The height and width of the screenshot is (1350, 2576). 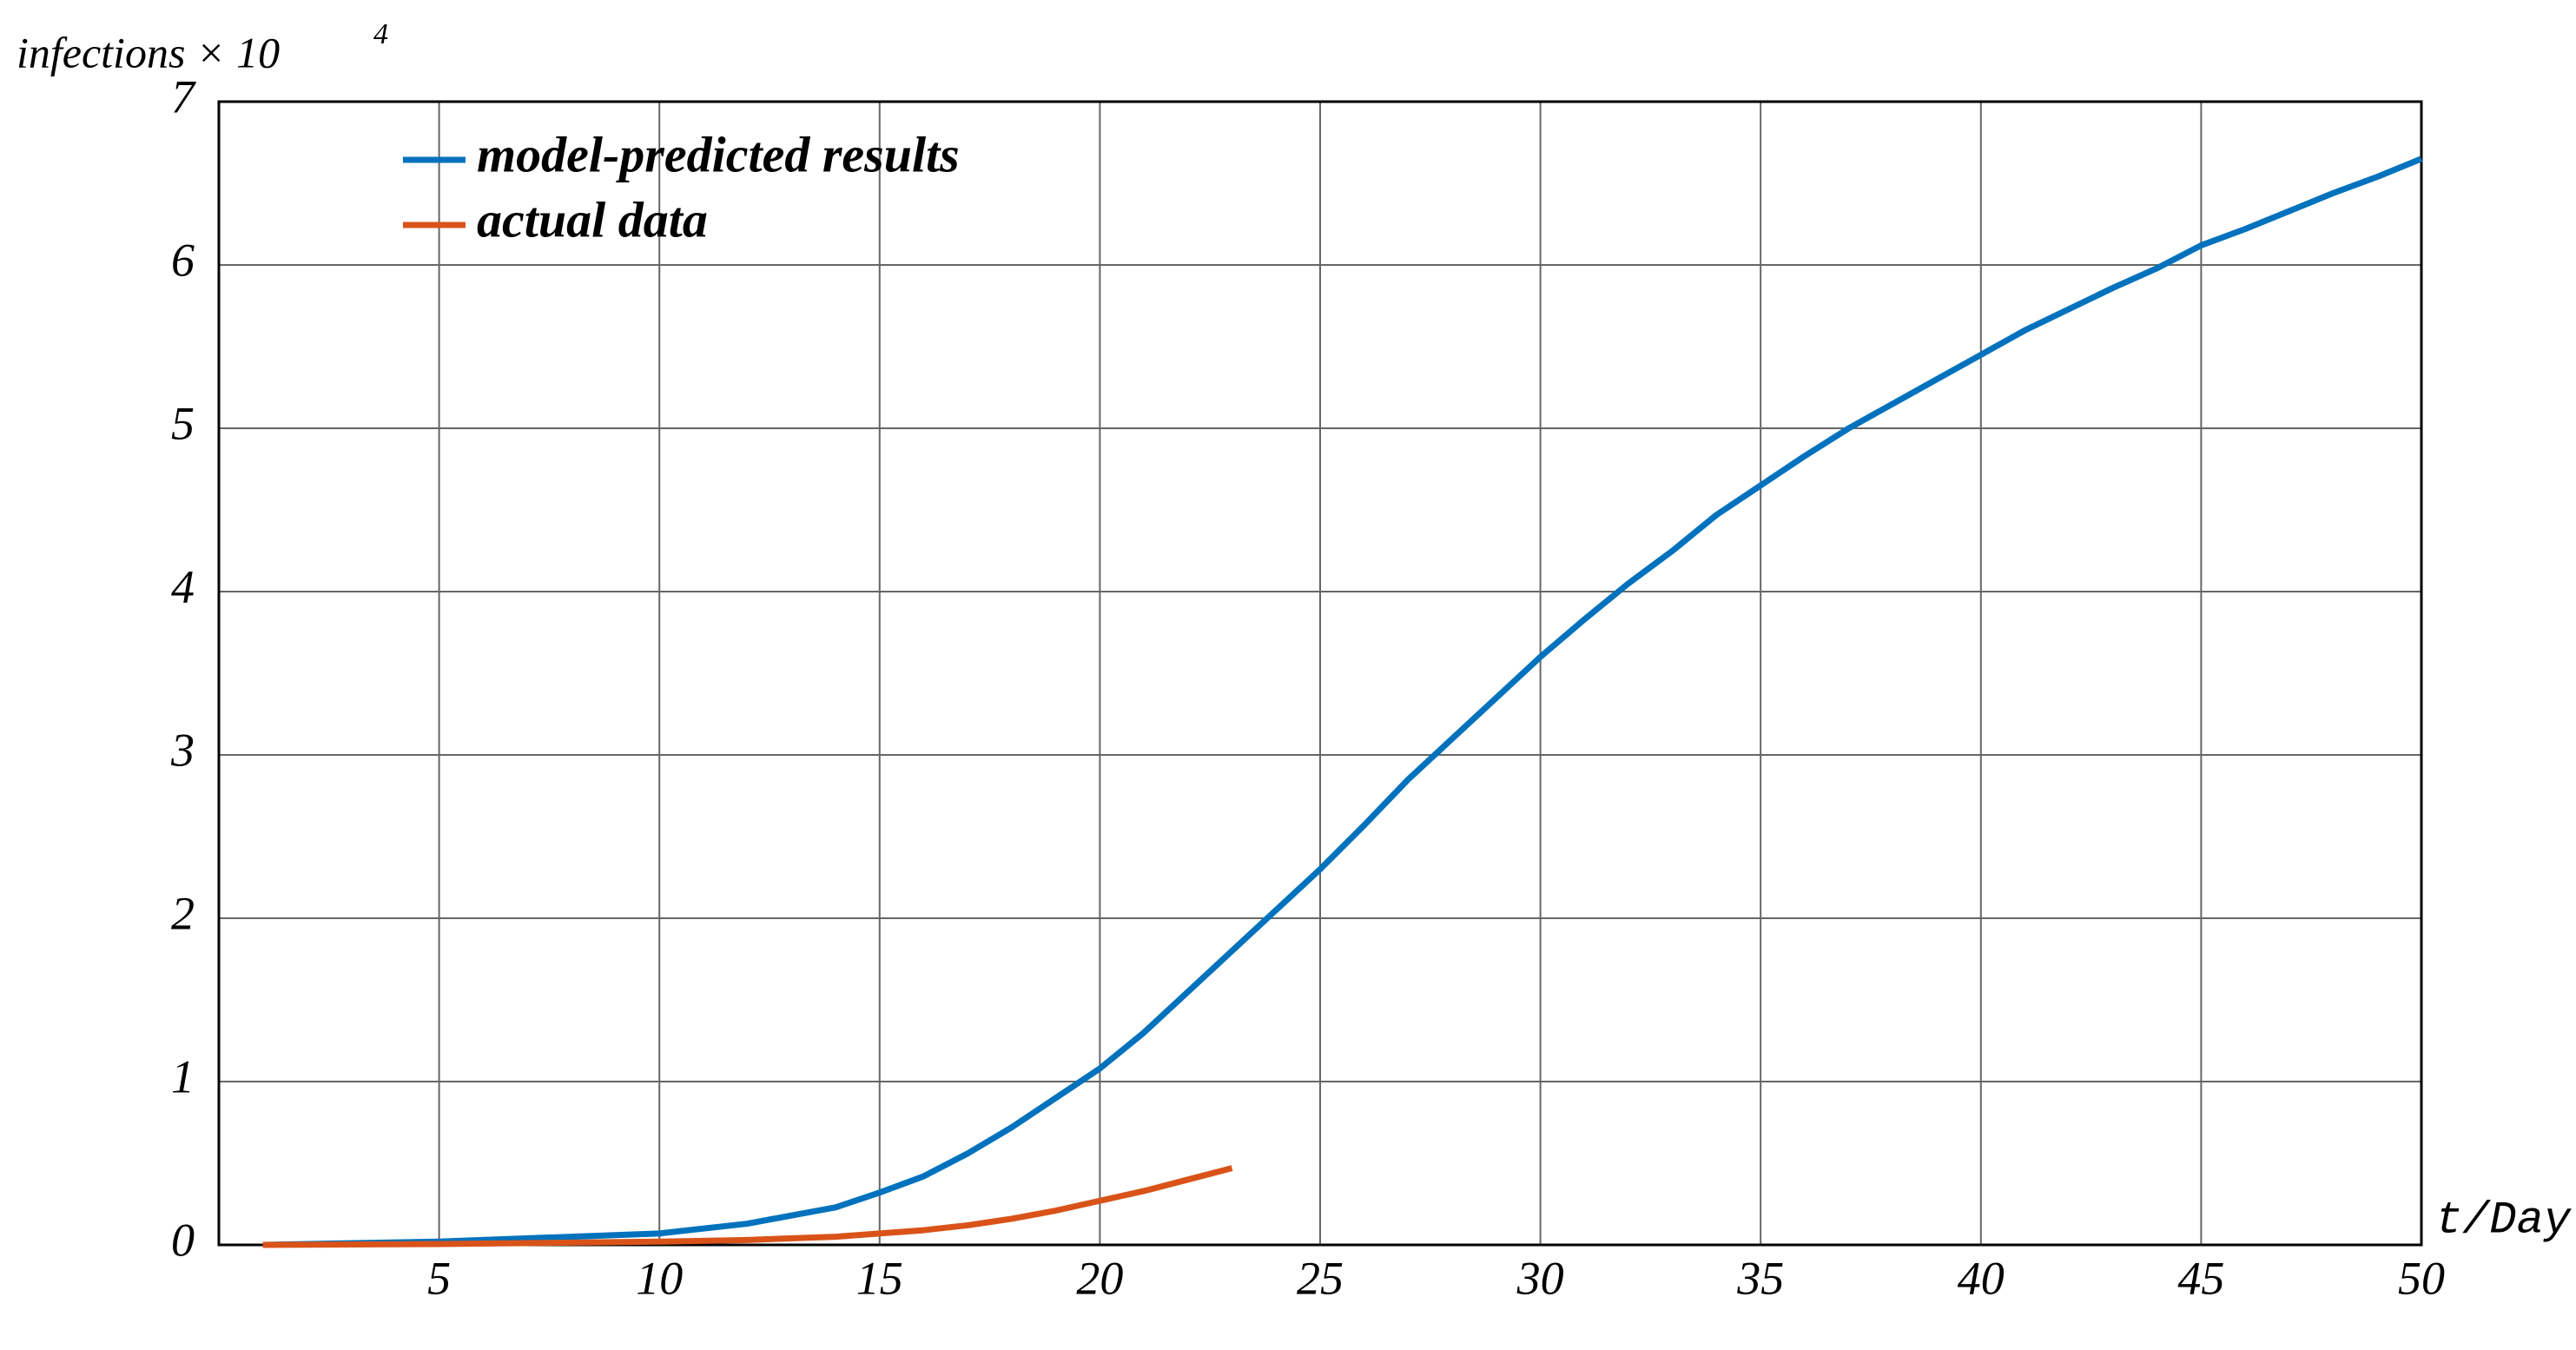 I want to click on y-axis-label: infections × 10, so click(x=149, y=52).